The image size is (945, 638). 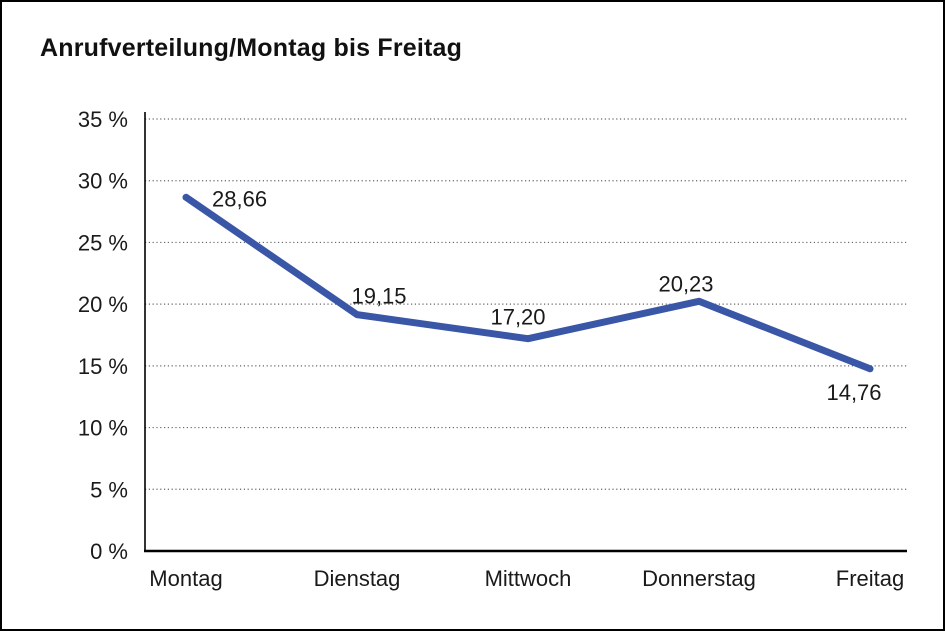 I want to click on data-point-label-1: 19,15, so click(x=378, y=296).